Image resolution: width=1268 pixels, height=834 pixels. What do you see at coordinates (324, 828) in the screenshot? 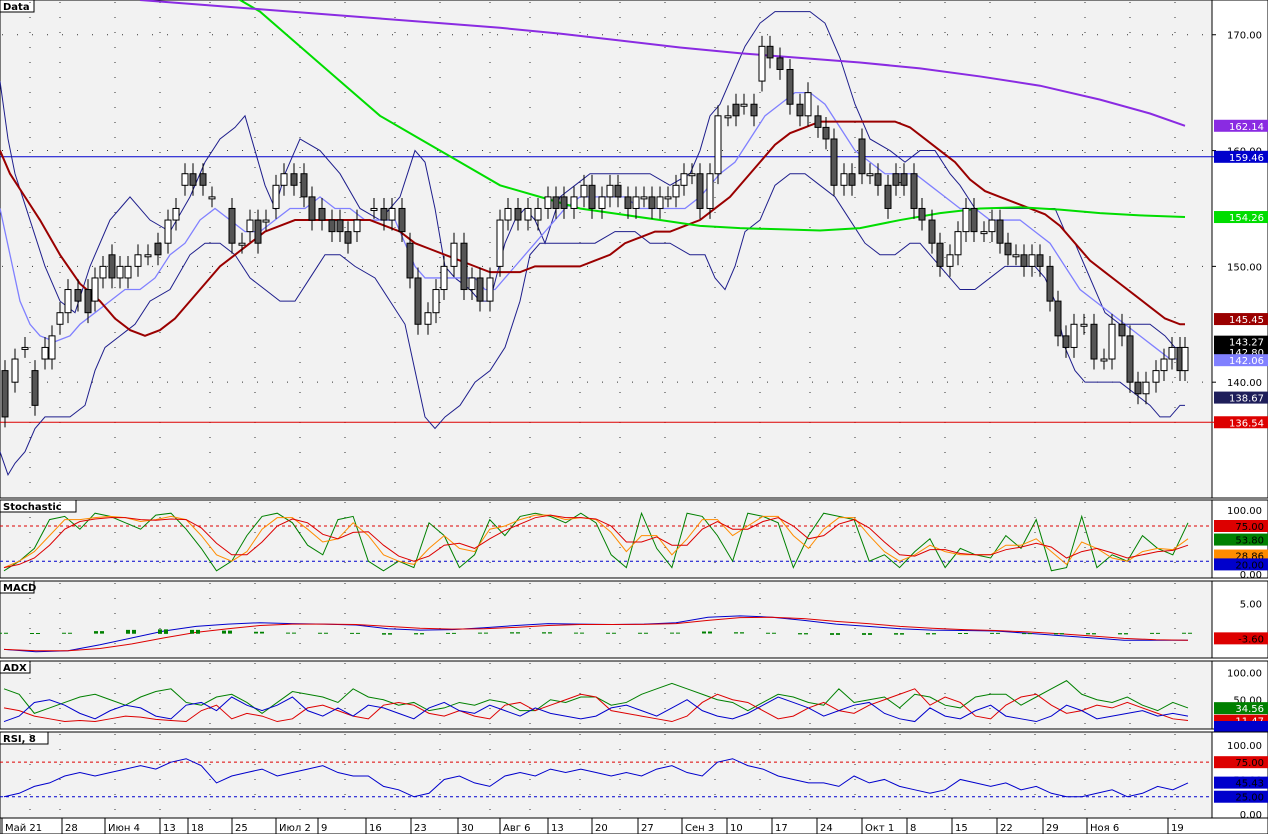
I see `x-tick-label: 9` at bounding box center [324, 828].